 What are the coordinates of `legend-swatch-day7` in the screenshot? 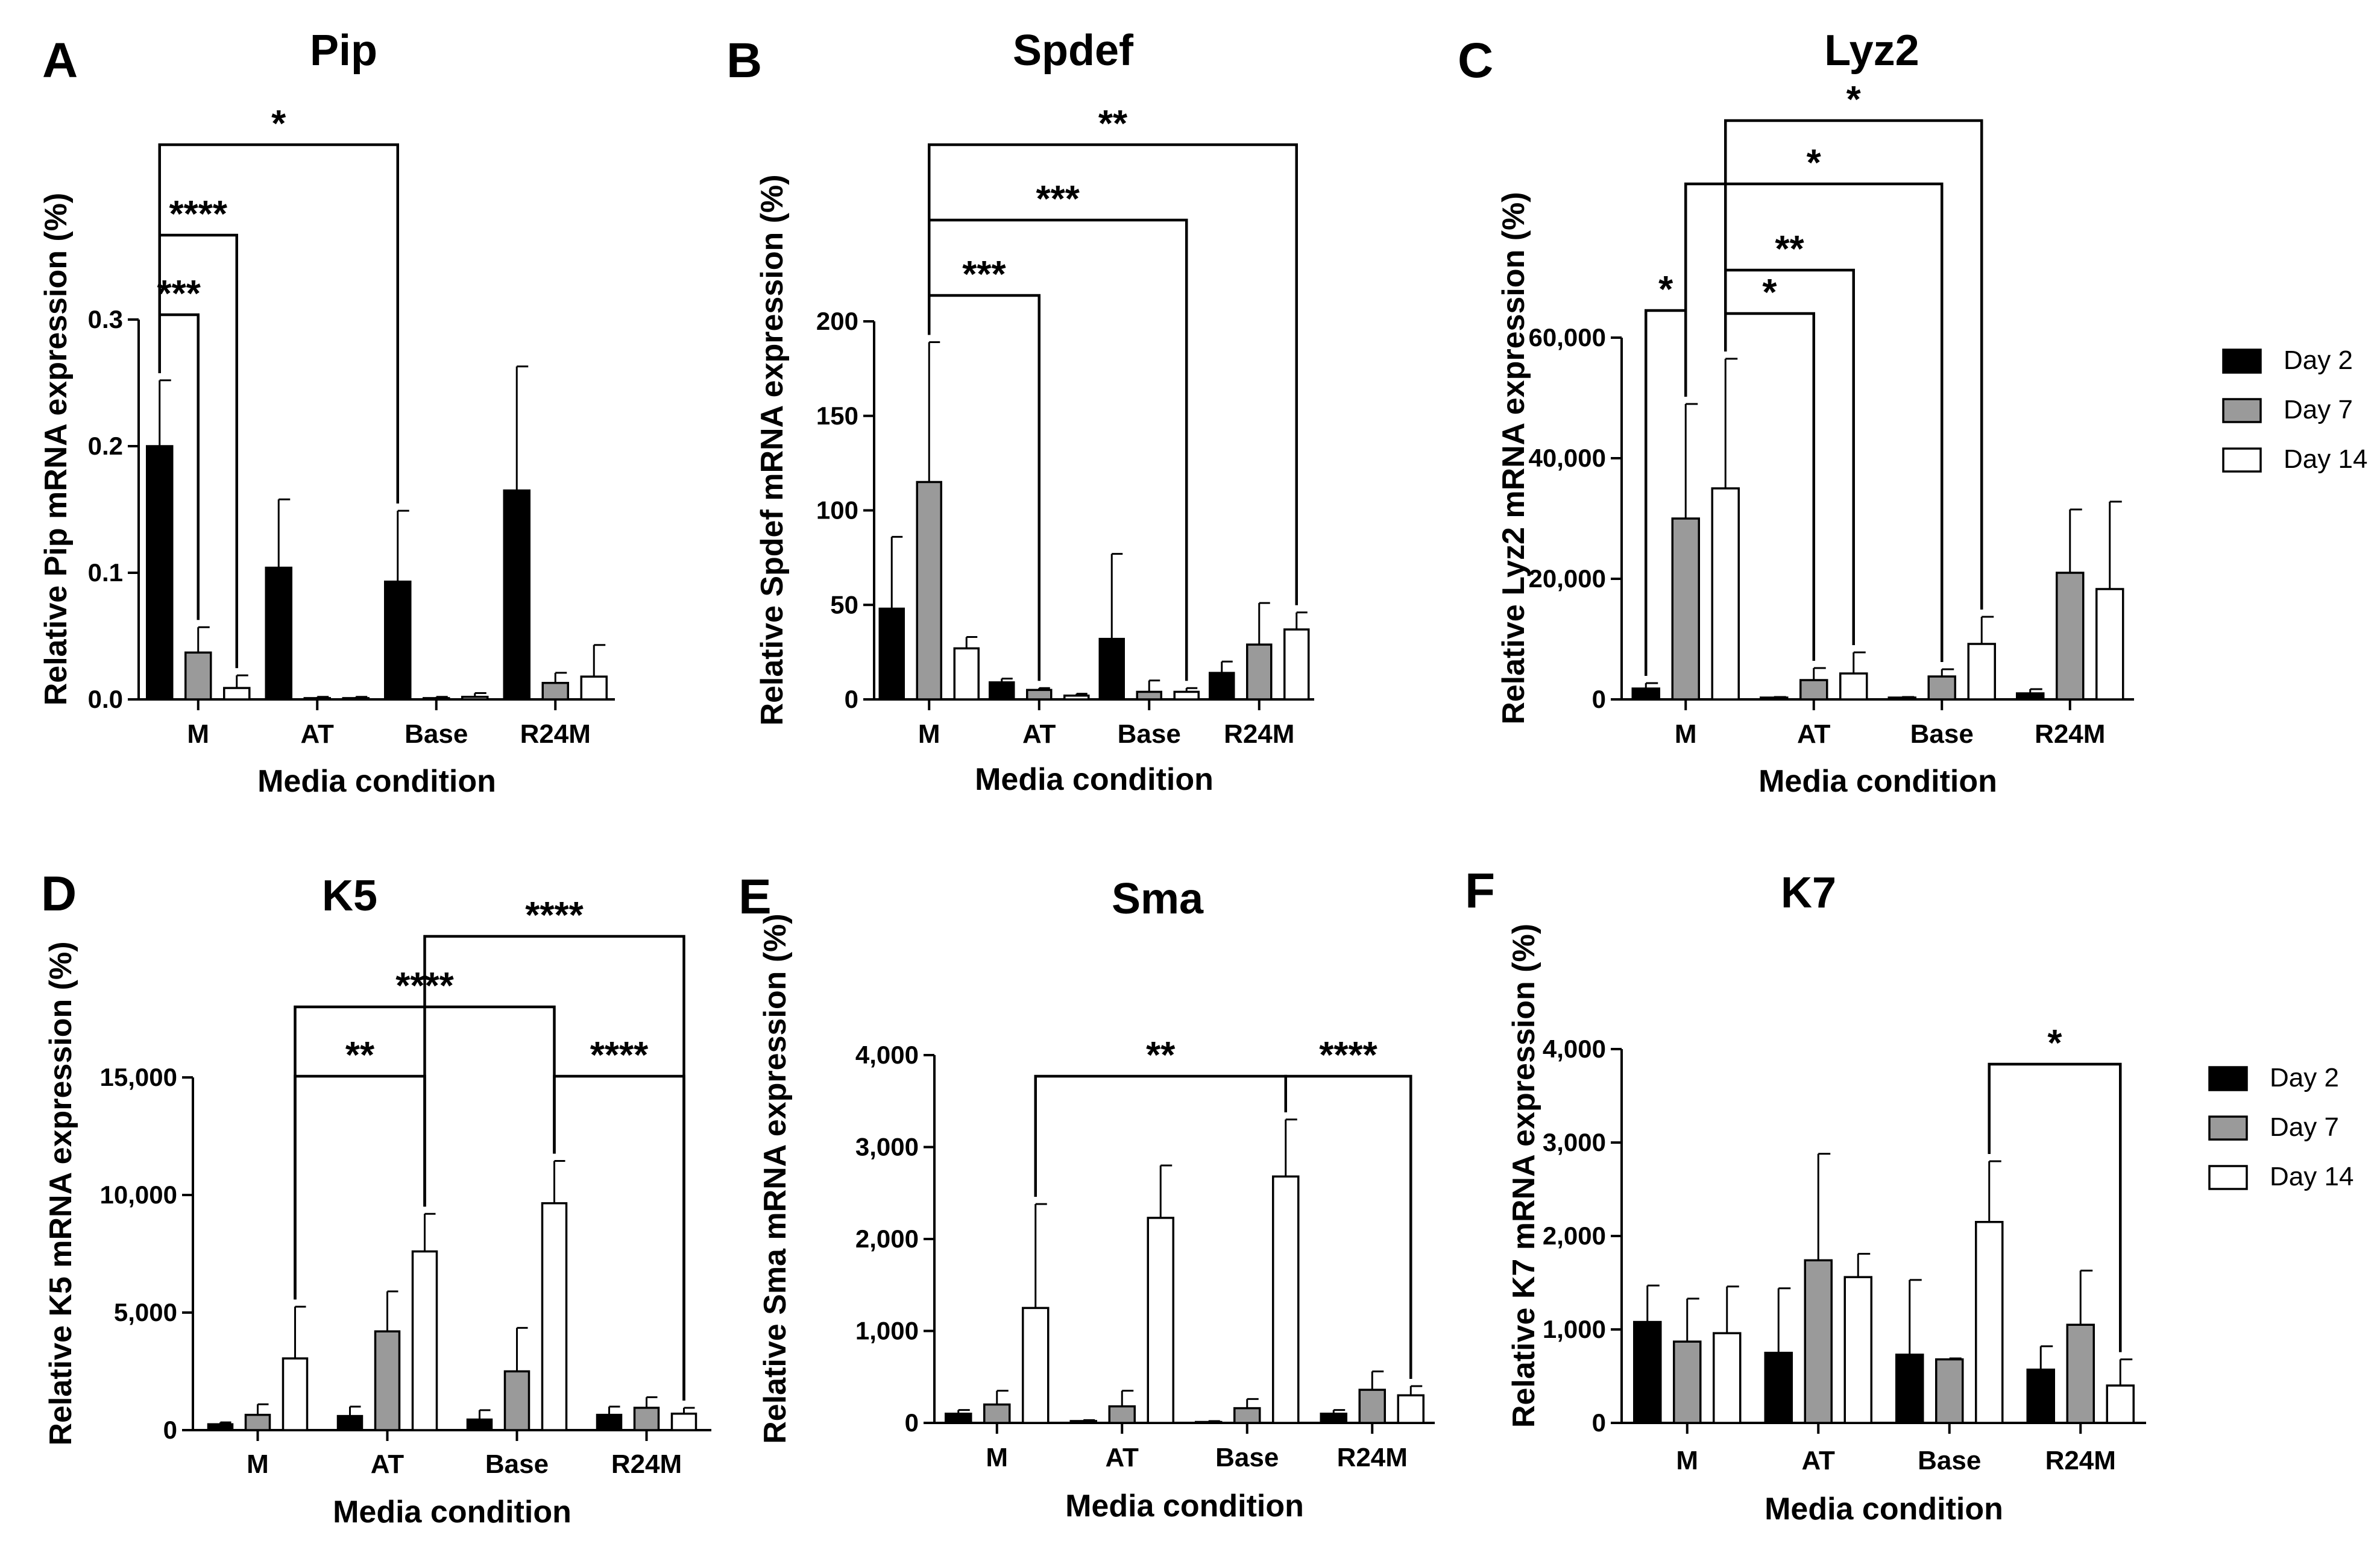 It's located at (2242, 410).